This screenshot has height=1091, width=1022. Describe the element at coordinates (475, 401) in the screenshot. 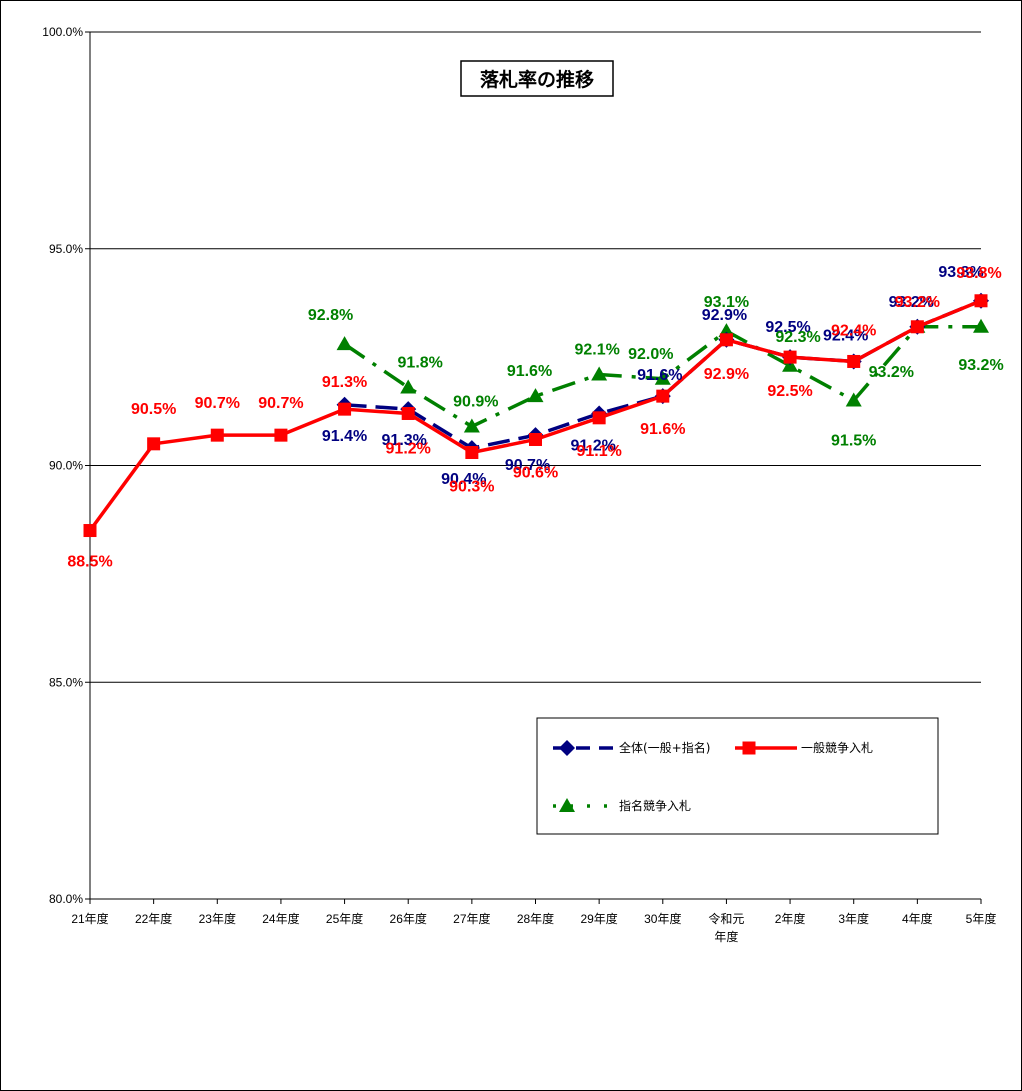

I see `data-label: 90.9%` at that location.